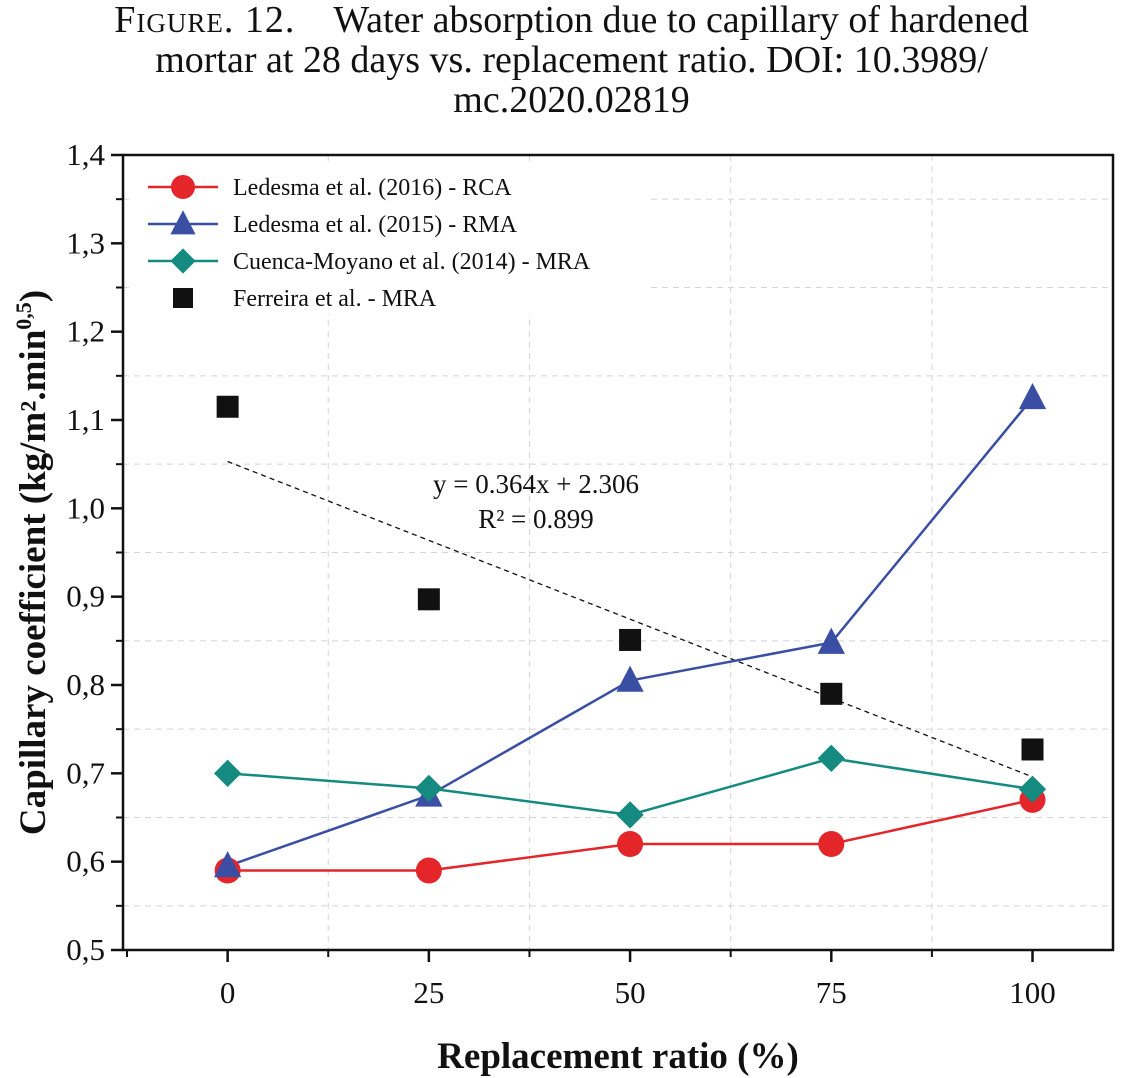 This screenshot has height=1078, width=1143. I want to click on trend-r-squared: R² = 0.899, so click(536, 519).